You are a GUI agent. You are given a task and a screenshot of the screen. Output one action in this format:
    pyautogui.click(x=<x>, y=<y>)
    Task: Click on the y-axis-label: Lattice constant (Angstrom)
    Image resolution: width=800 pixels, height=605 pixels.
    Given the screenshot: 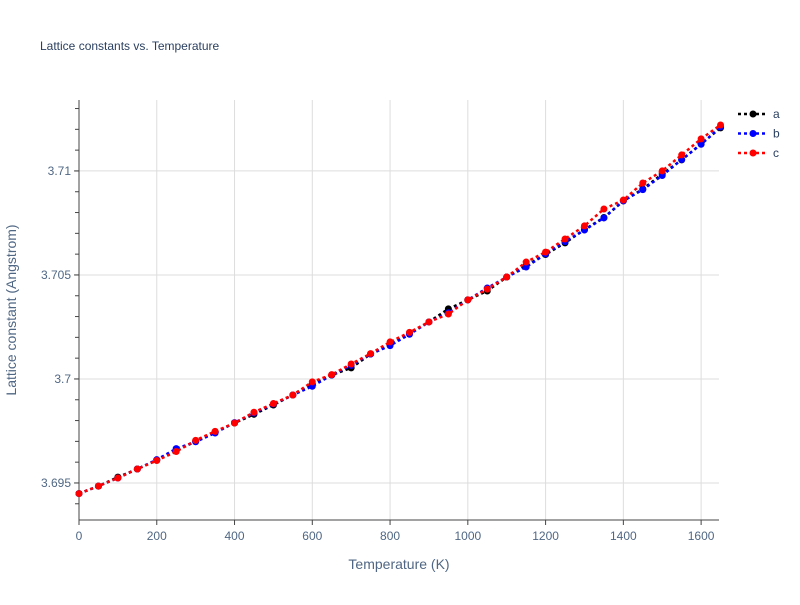 What is the action you would take?
    pyautogui.click(x=11, y=309)
    